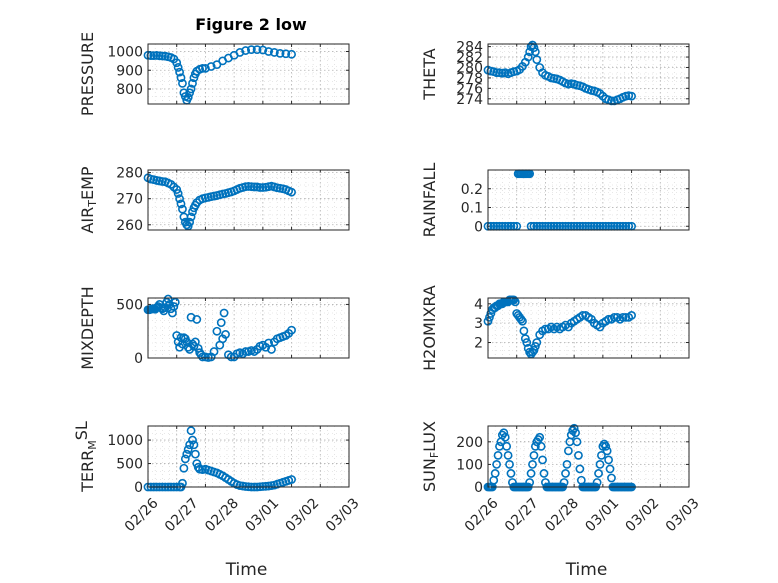 This screenshot has height=583, width=778. Describe the element at coordinates (469, 89) in the screenshot. I see `y-tick-label: 276` at that location.